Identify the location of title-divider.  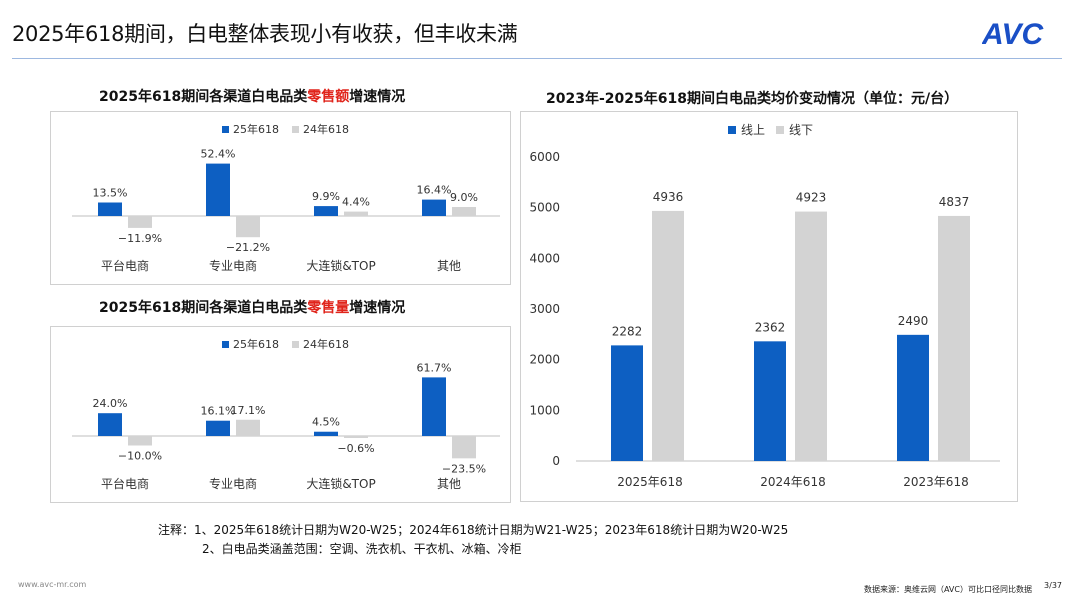
(537, 58).